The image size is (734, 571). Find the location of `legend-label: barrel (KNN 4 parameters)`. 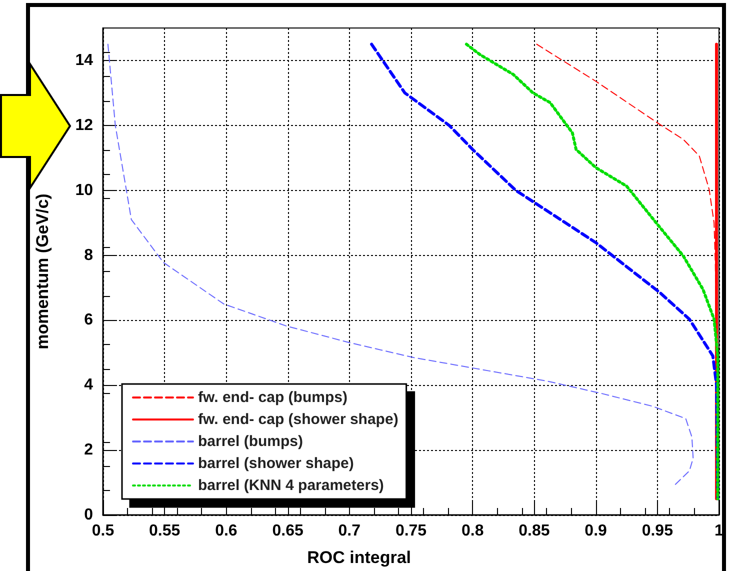

legend-label: barrel (KNN 4 parameters) is located at coordinates (291, 485).